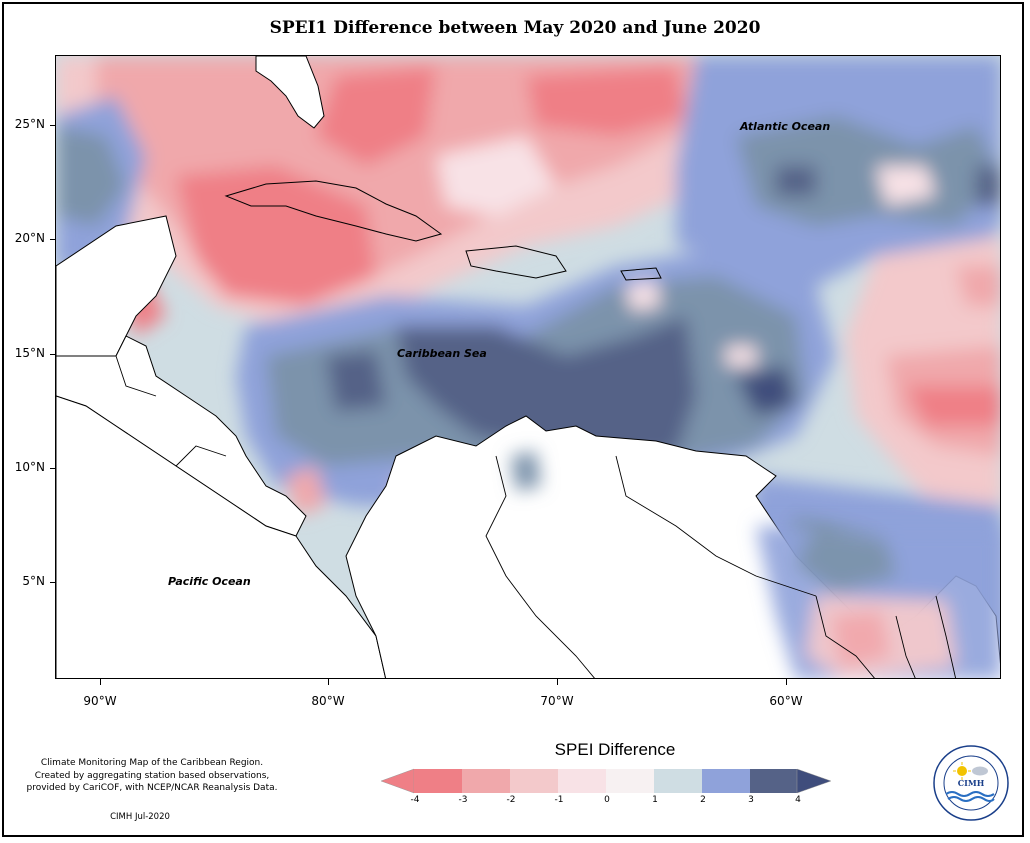 The image size is (1030, 843). I want to click on legend-tick: -1, so click(559, 800).